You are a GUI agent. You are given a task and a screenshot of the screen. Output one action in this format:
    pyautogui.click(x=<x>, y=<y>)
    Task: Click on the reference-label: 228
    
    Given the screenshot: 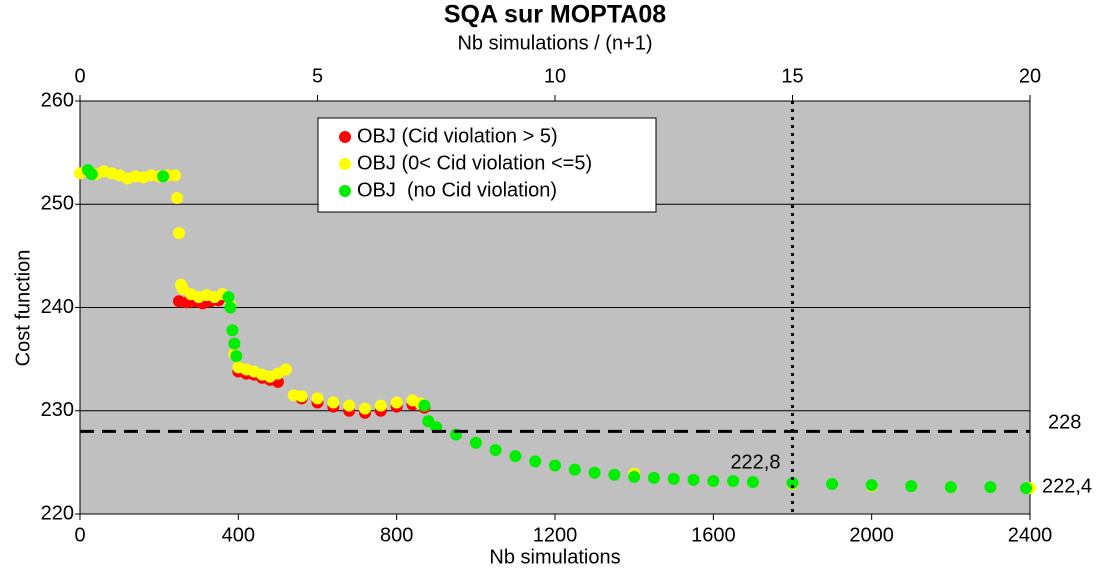 What is the action you would take?
    pyautogui.click(x=1064, y=423)
    